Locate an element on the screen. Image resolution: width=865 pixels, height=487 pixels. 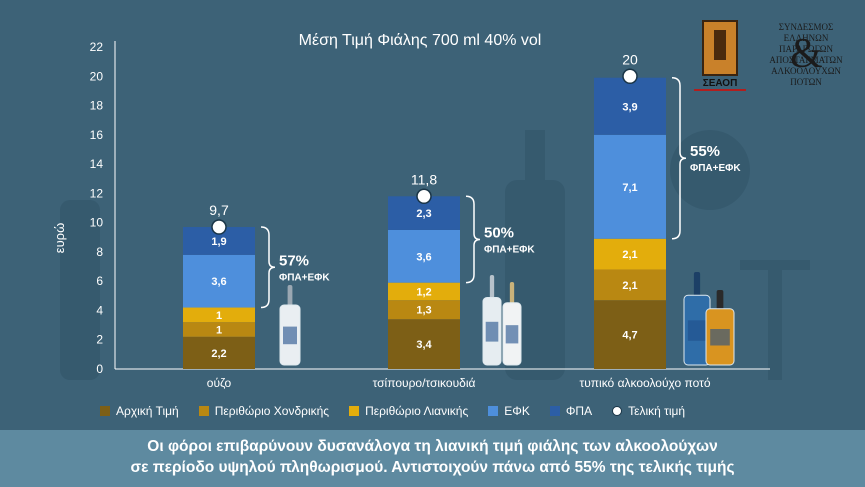
legend-label: ΕΦΚ is located at coordinates (517, 411).